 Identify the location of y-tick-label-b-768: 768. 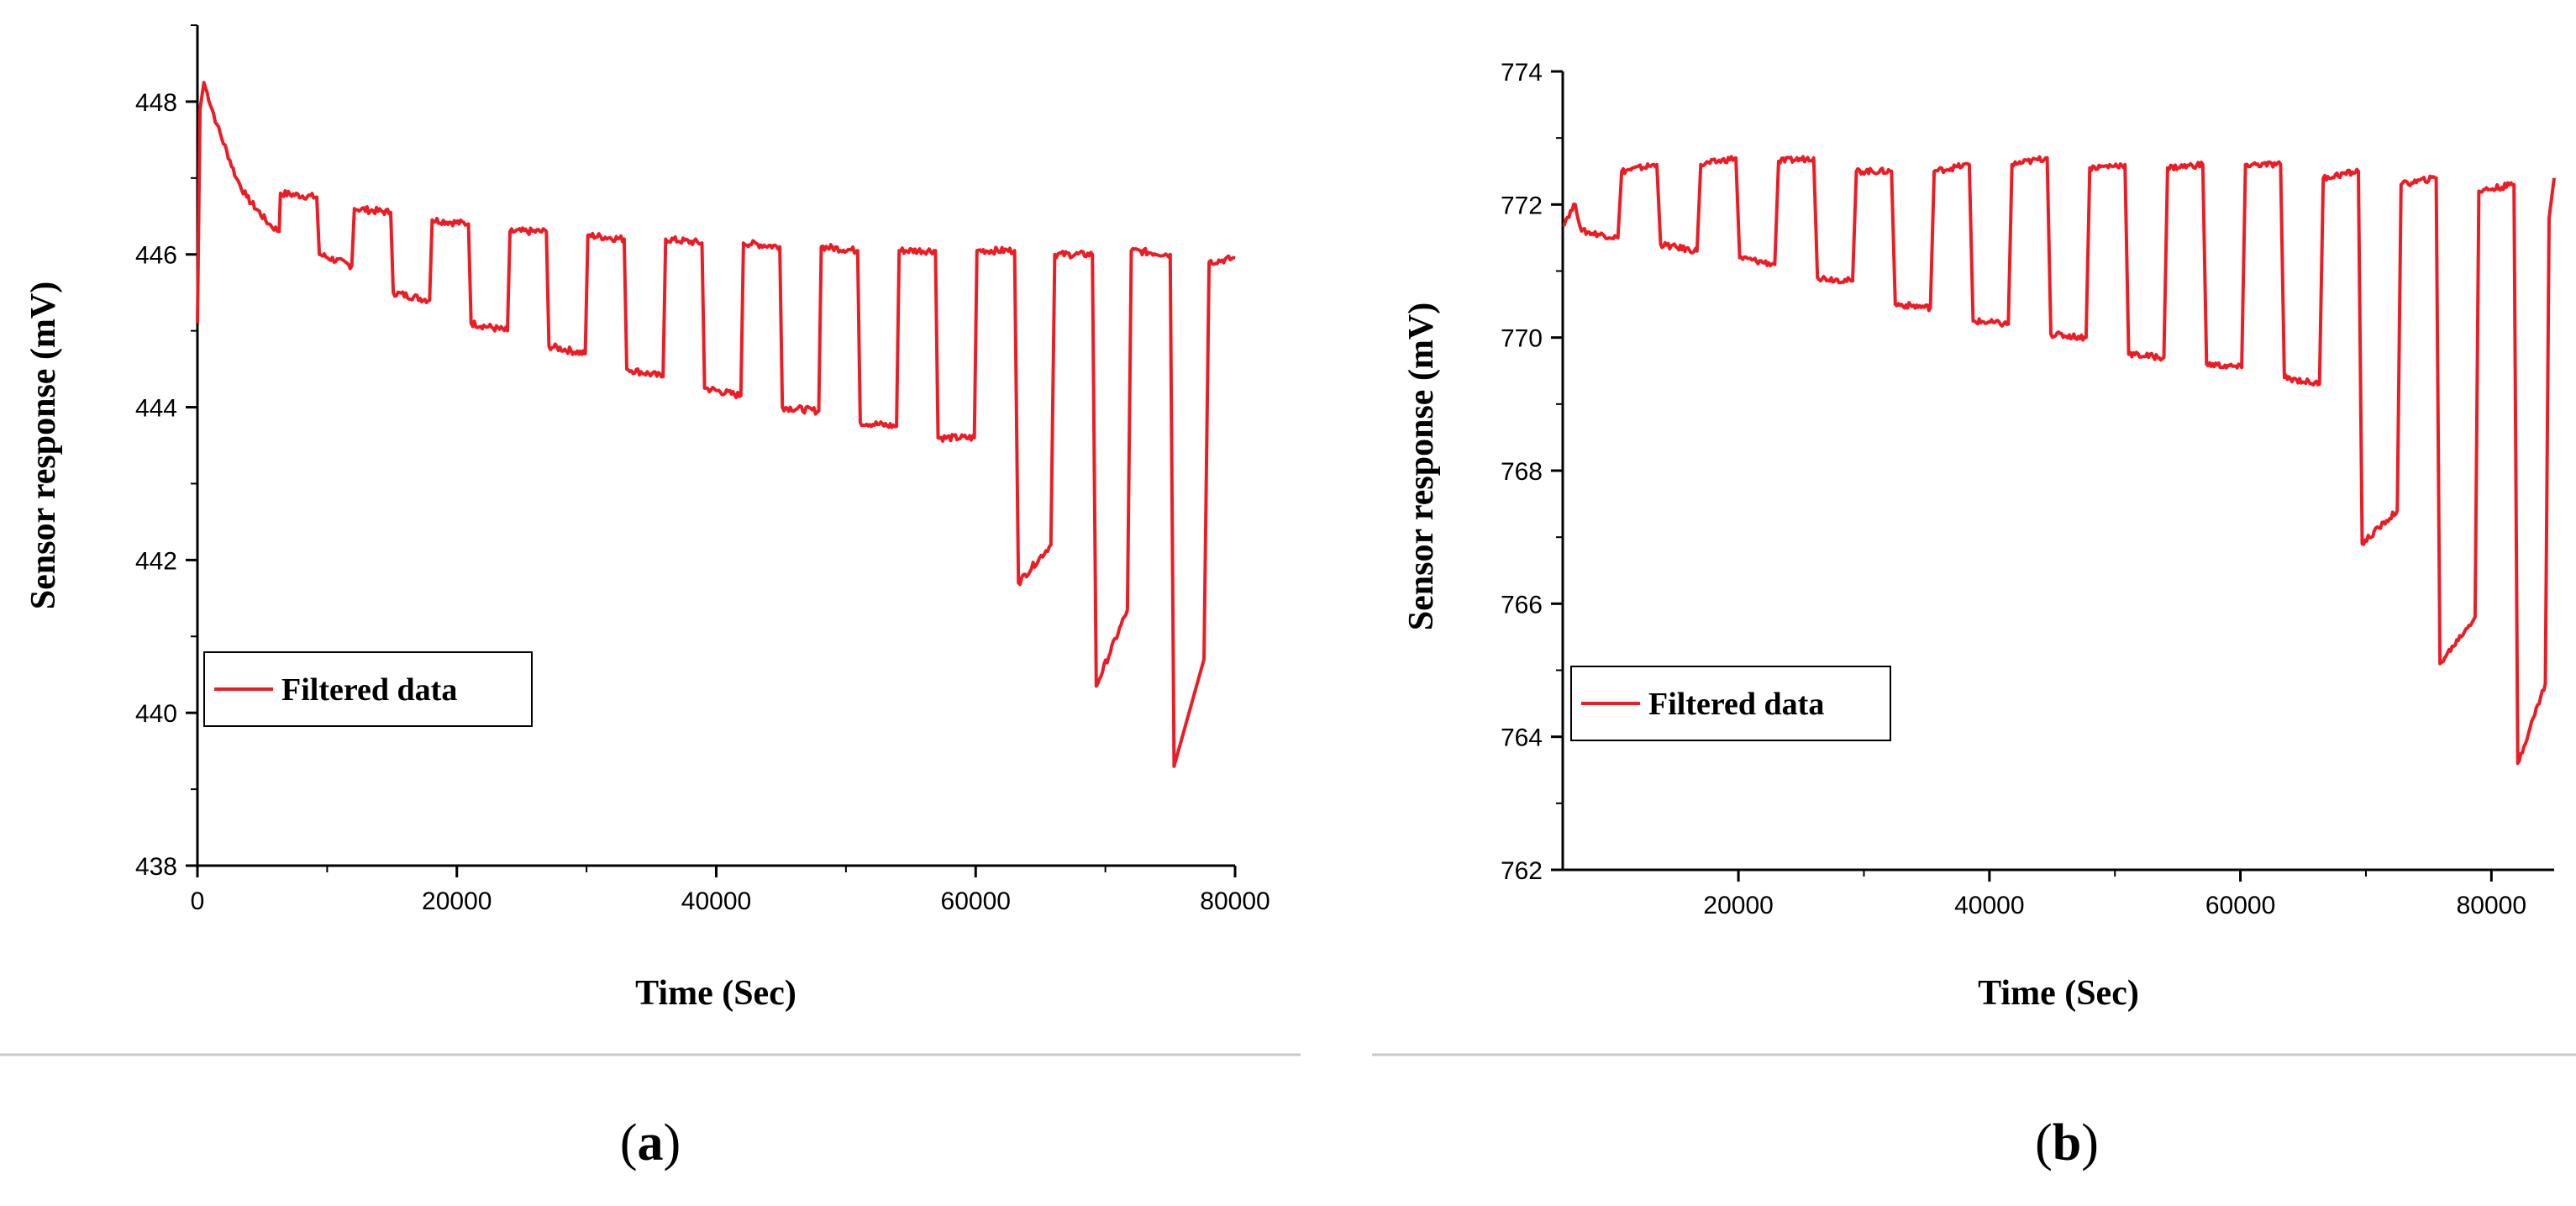
(1522, 472).